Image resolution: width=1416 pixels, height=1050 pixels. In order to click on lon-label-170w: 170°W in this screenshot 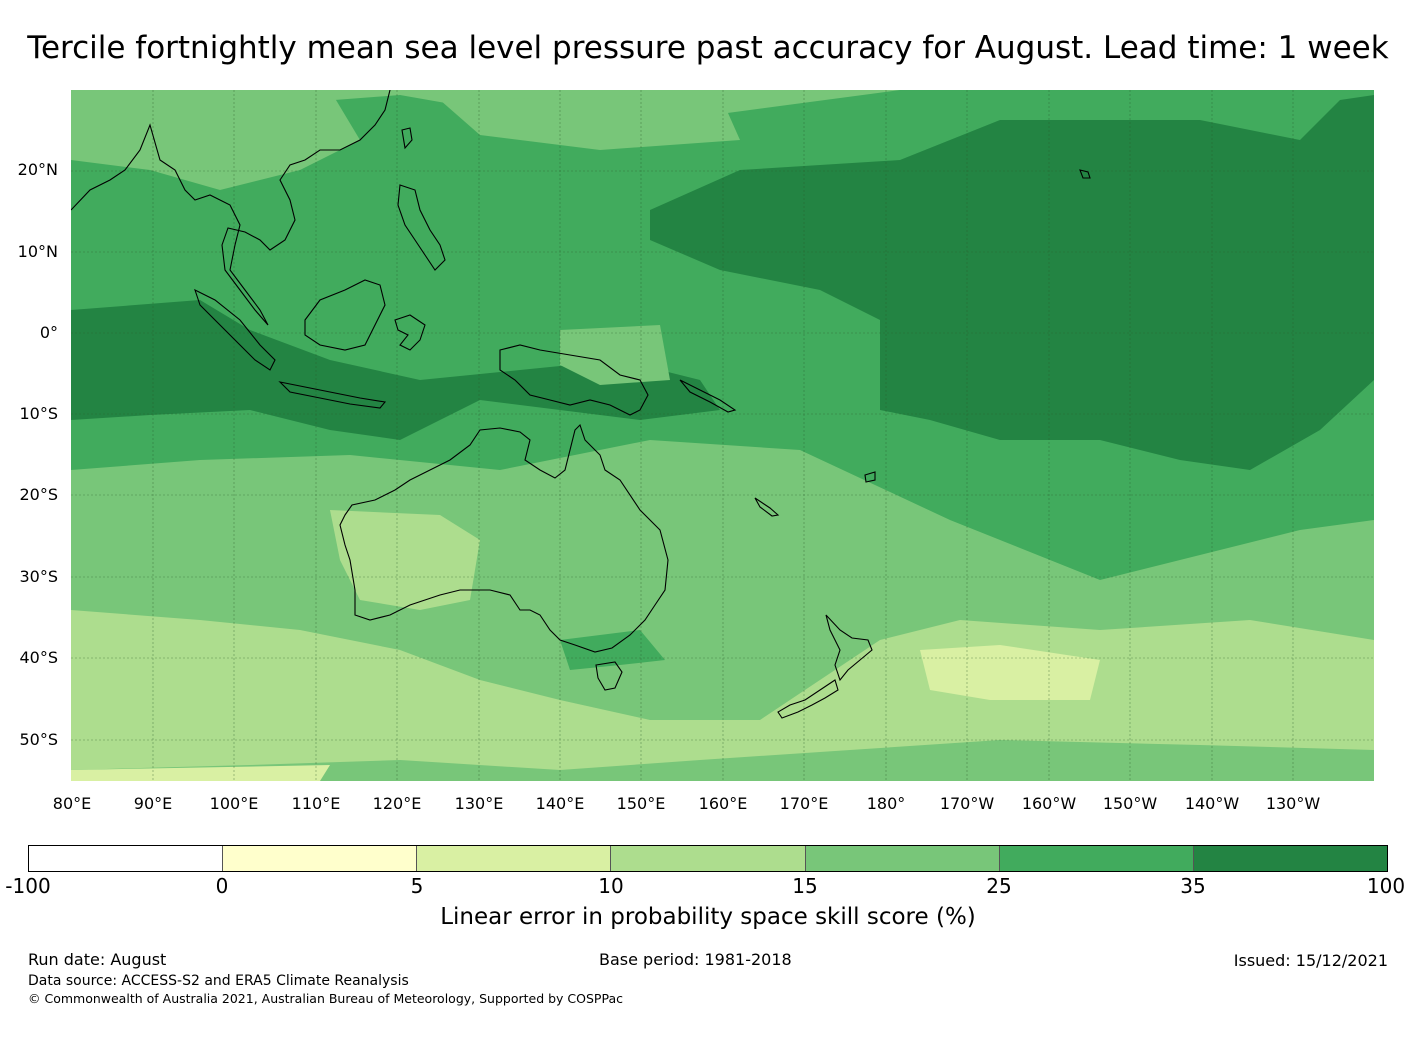, I will do `click(967, 803)`.